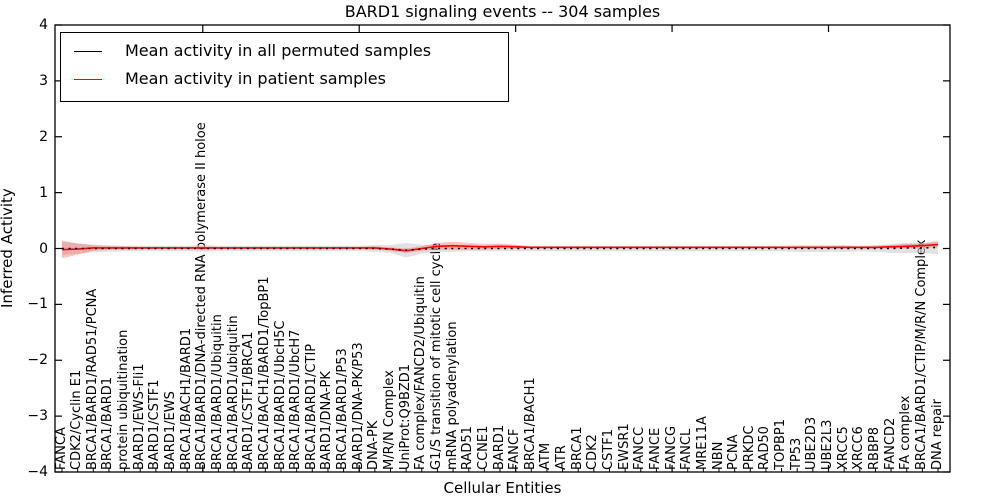 The height and width of the screenshot is (500, 1000). What do you see at coordinates (374, 445) in the screenshot?
I see `x-tick-label: DNA-PK` at bounding box center [374, 445].